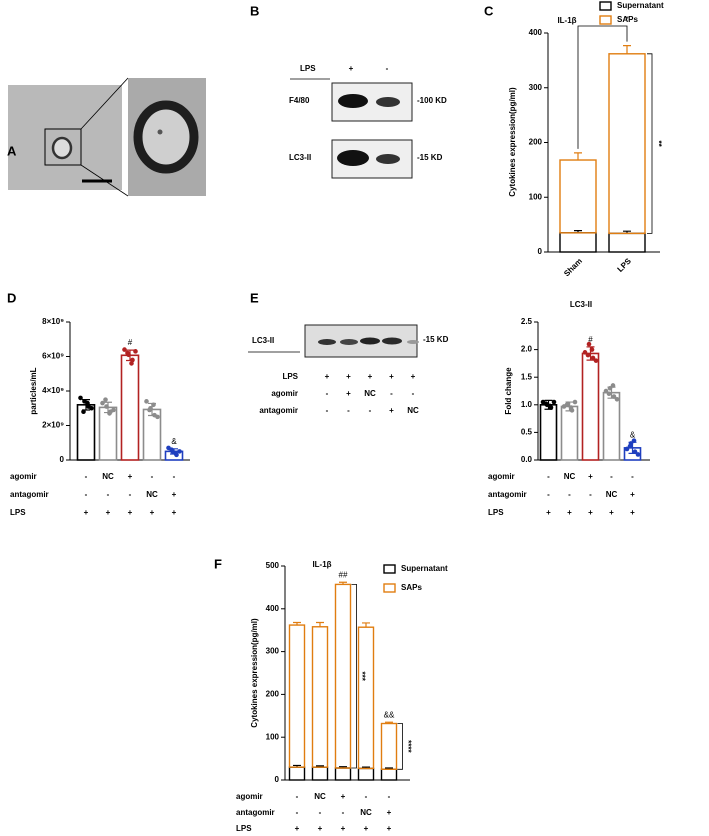 The height and width of the screenshot is (836, 709). What do you see at coordinates (527, 432) in the screenshot?
I see `y-tick-label: 0.5` at bounding box center [527, 432].